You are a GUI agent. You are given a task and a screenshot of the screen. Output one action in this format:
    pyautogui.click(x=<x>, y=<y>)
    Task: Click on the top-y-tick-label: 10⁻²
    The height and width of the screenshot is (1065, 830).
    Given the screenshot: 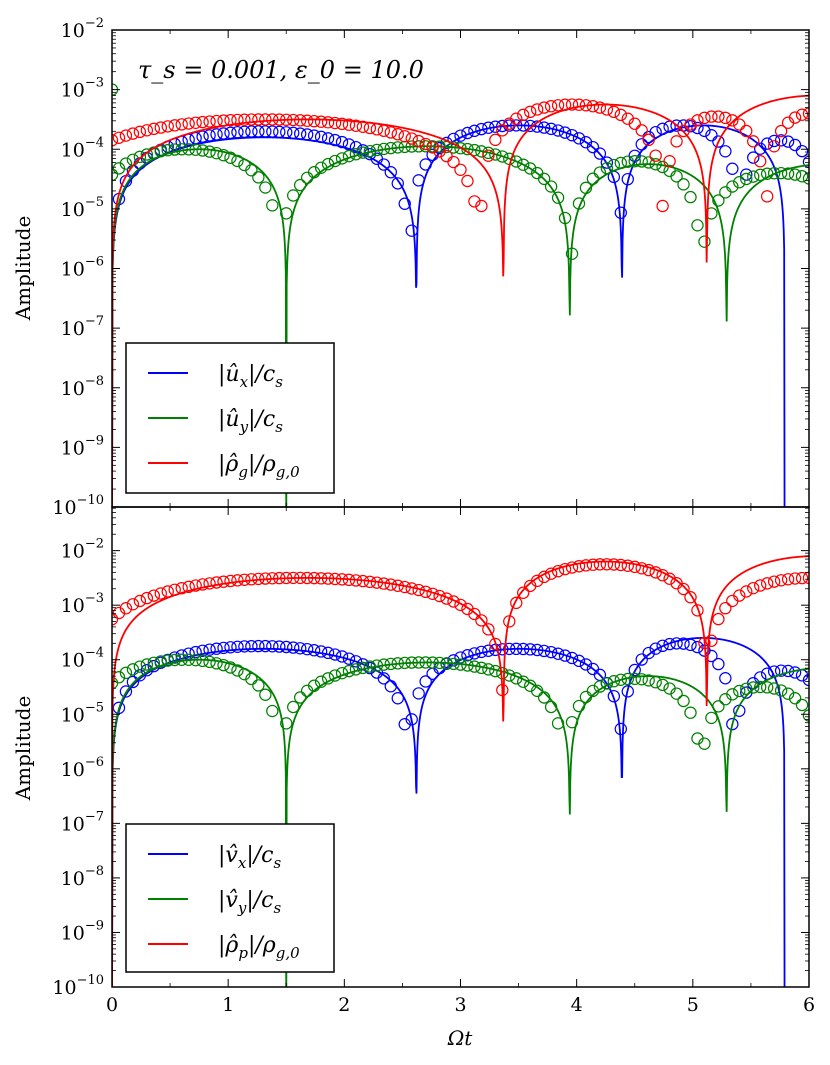 What is the action you would take?
    pyautogui.click(x=82, y=29)
    